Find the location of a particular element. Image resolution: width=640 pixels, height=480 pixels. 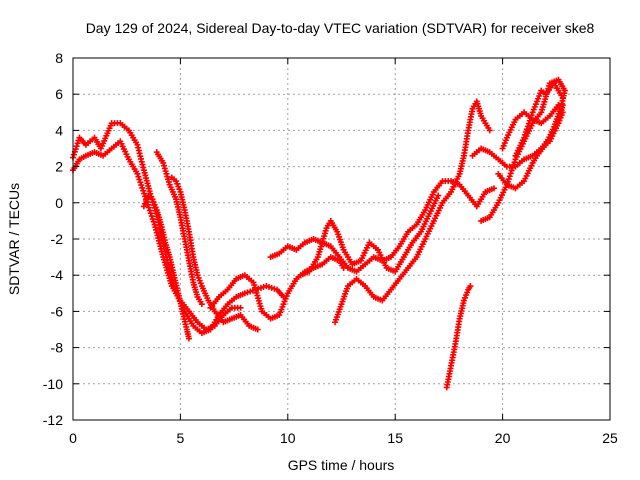

y-tick-label: 2 is located at coordinates (59, 167).